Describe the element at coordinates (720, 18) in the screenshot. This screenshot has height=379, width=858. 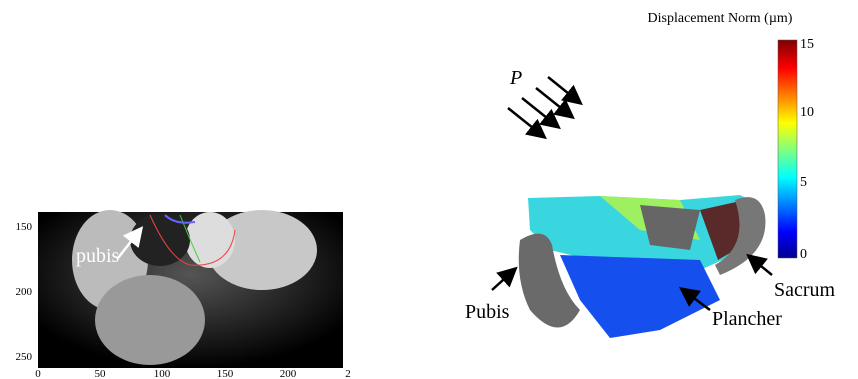
I see `colorbar-title: Displacement Norm (µm)` at that location.